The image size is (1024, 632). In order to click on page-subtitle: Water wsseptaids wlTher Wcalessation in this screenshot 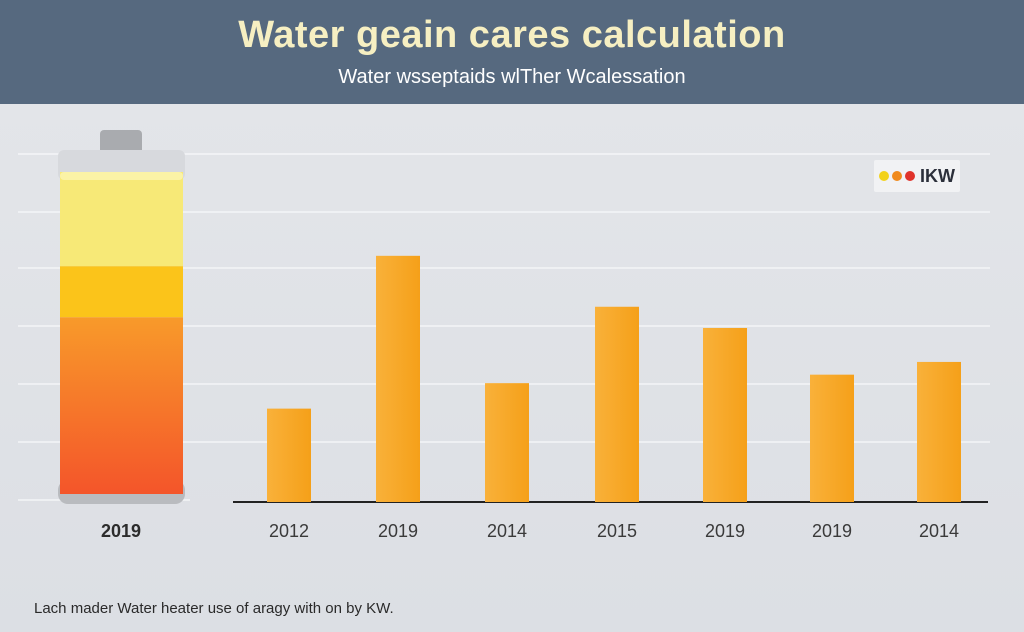, I will do `click(512, 77)`.